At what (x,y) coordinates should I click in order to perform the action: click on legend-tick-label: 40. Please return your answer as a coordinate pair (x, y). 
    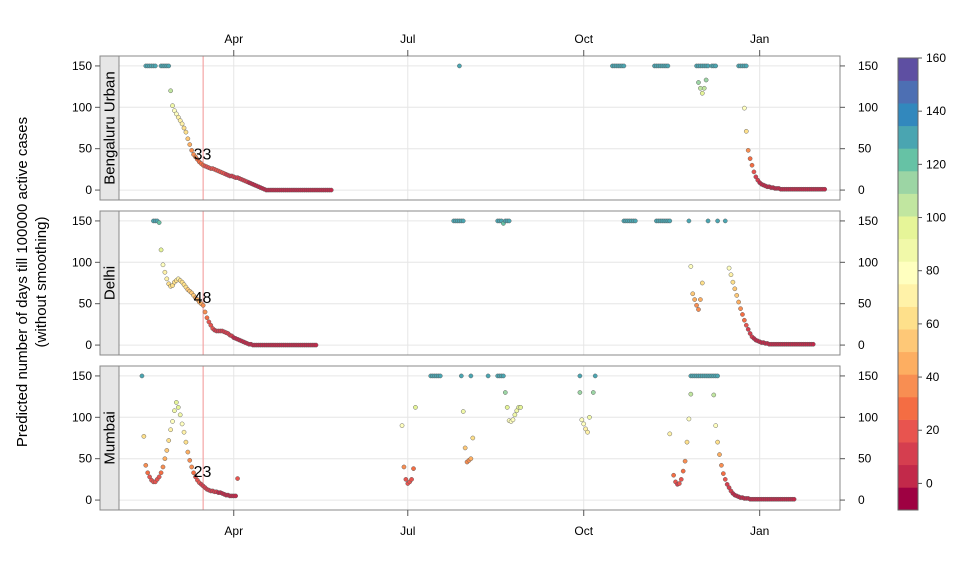
    Looking at the image, I should click on (933, 377).